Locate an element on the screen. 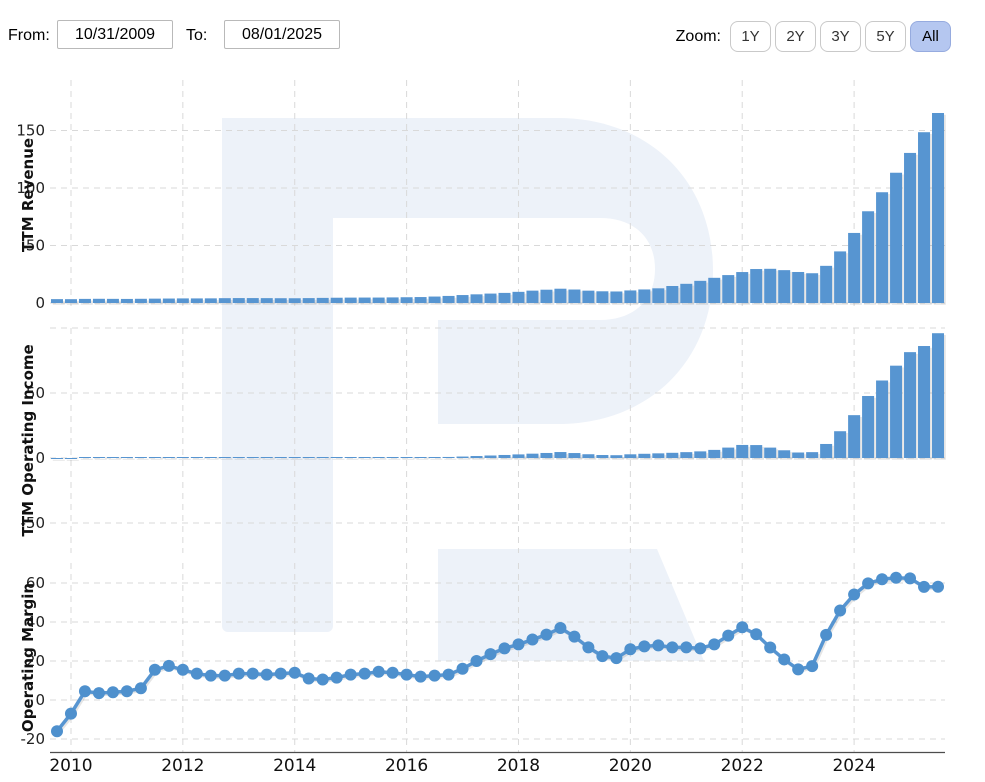  zoom-button-3y: 3Y is located at coordinates (840, 36).